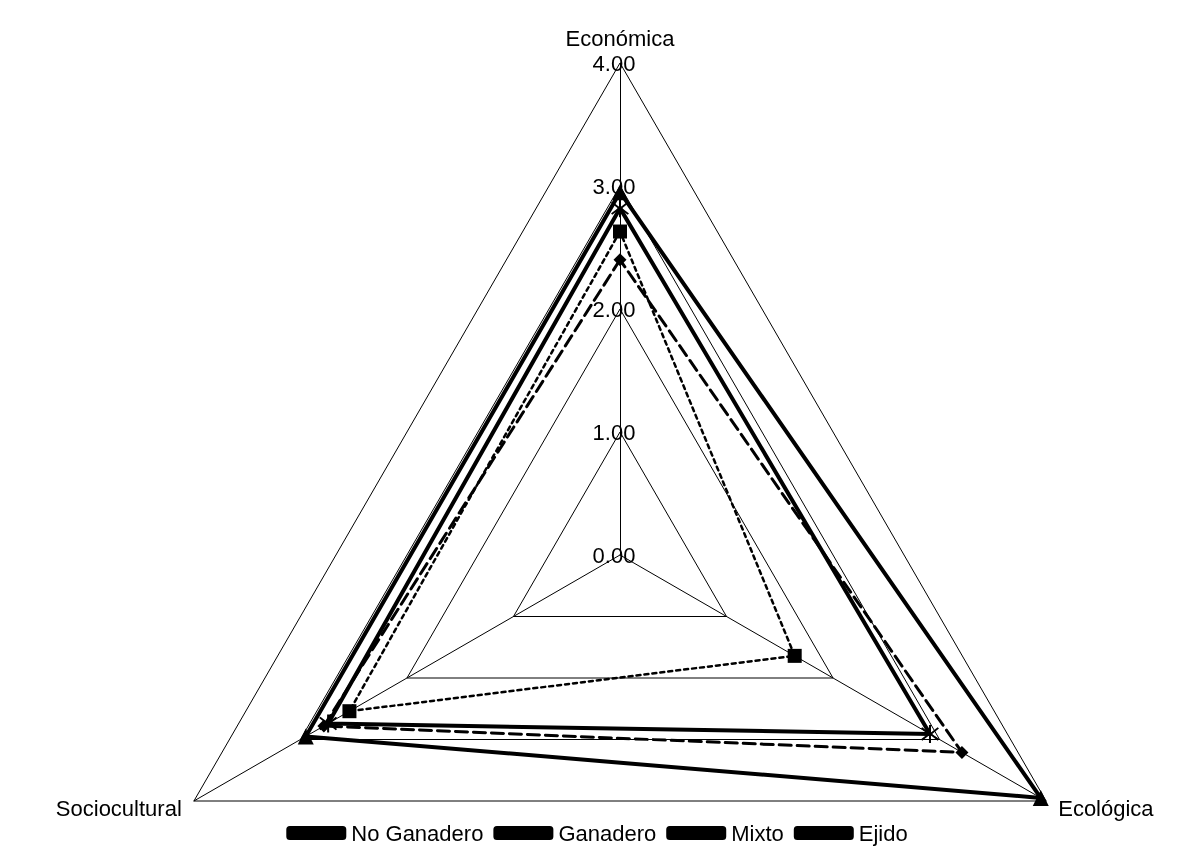  I want to click on legend-label: Mixto, so click(757, 833).